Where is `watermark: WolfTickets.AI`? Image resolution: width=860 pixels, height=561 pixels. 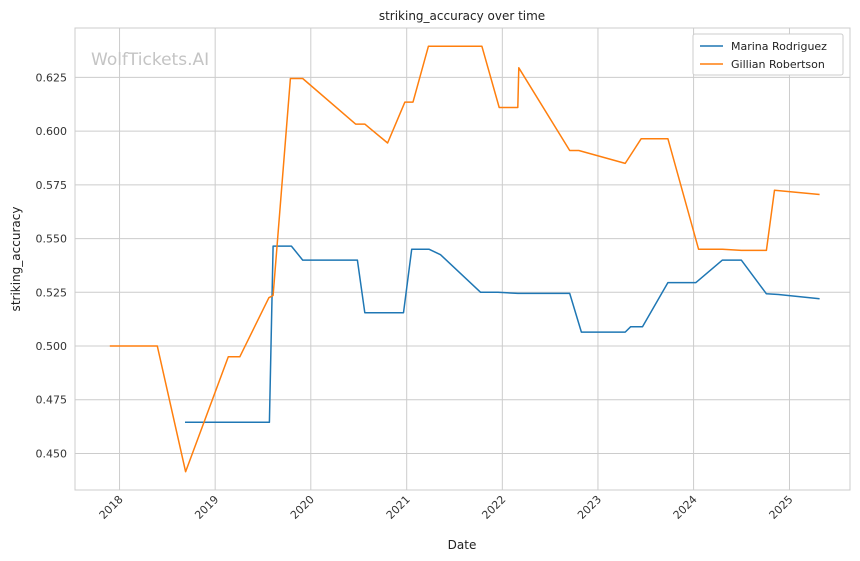 watermark: WolfTickets.AI is located at coordinates (150, 60).